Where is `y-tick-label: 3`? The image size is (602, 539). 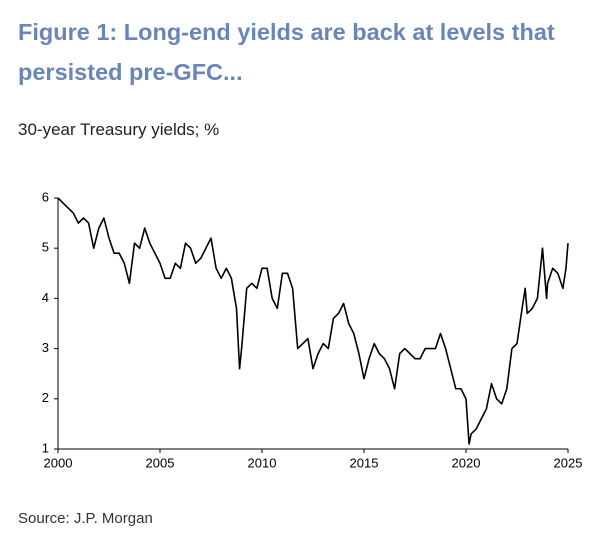
y-tick-label: 3 is located at coordinates (45, 347).